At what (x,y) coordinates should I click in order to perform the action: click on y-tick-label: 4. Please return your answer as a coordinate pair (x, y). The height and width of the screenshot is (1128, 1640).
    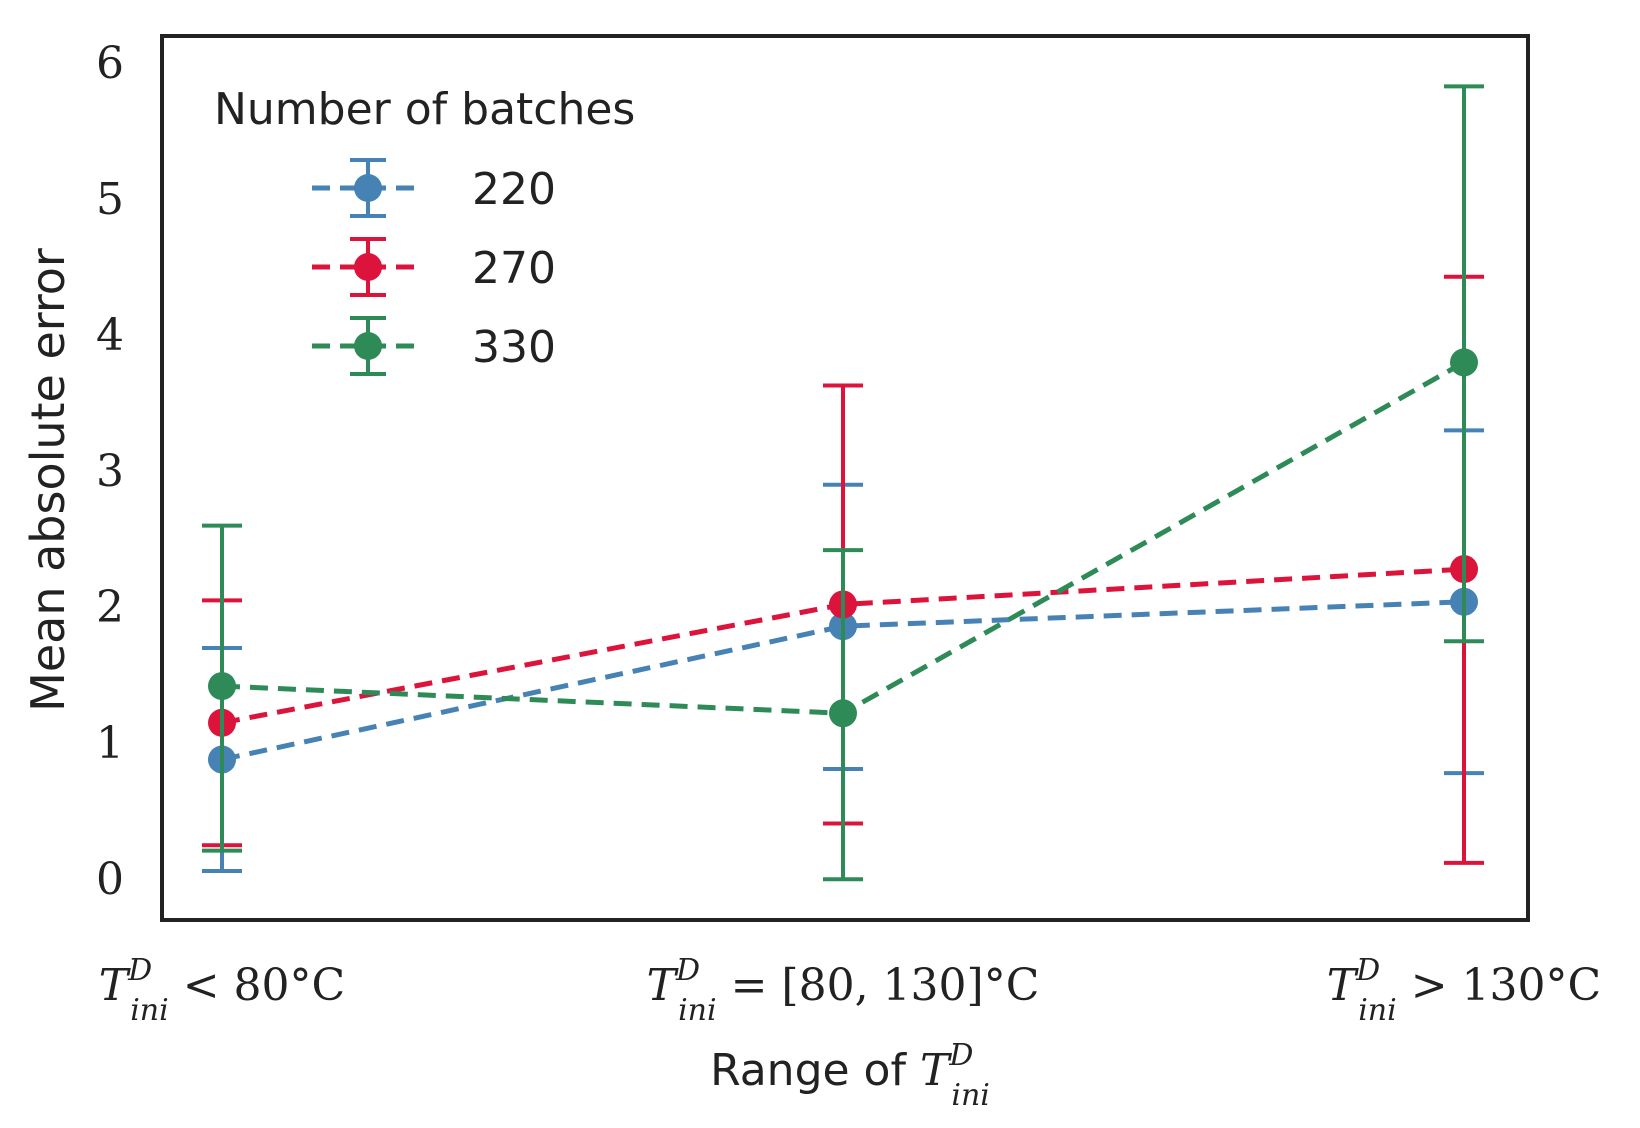
    Looking at the image, I should click on (110, 335).